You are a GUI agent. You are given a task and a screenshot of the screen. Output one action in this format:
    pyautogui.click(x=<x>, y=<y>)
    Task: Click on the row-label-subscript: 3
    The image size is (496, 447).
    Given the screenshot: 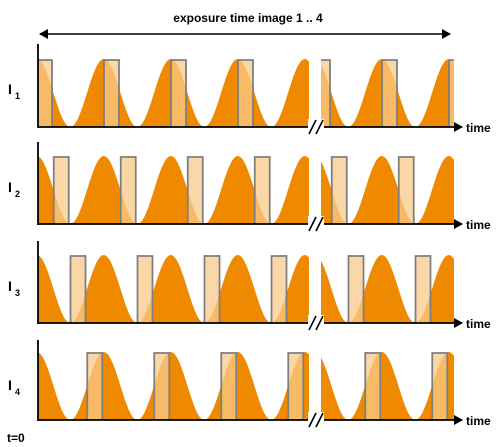 What is the action you would take?
    pyautogui.click(x=17, y=293)
    